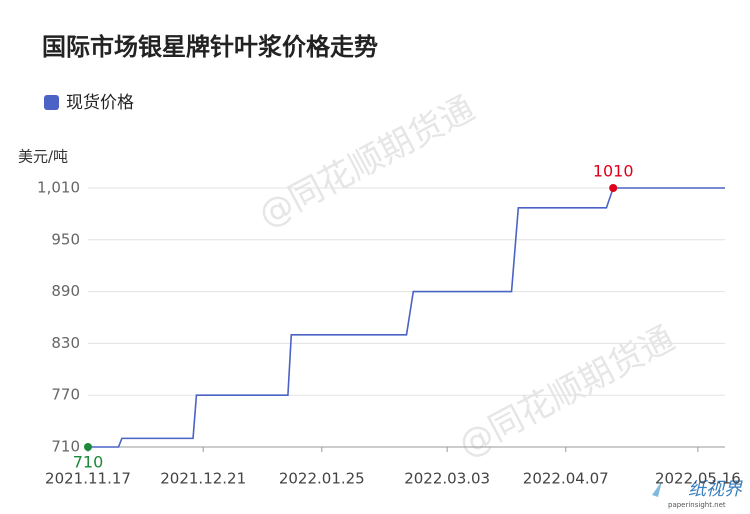 The image size is (750, 514). Describe the element at coordinates (58, 188) in the screenshot. I see `y-tick-label: 1,010` at that location.